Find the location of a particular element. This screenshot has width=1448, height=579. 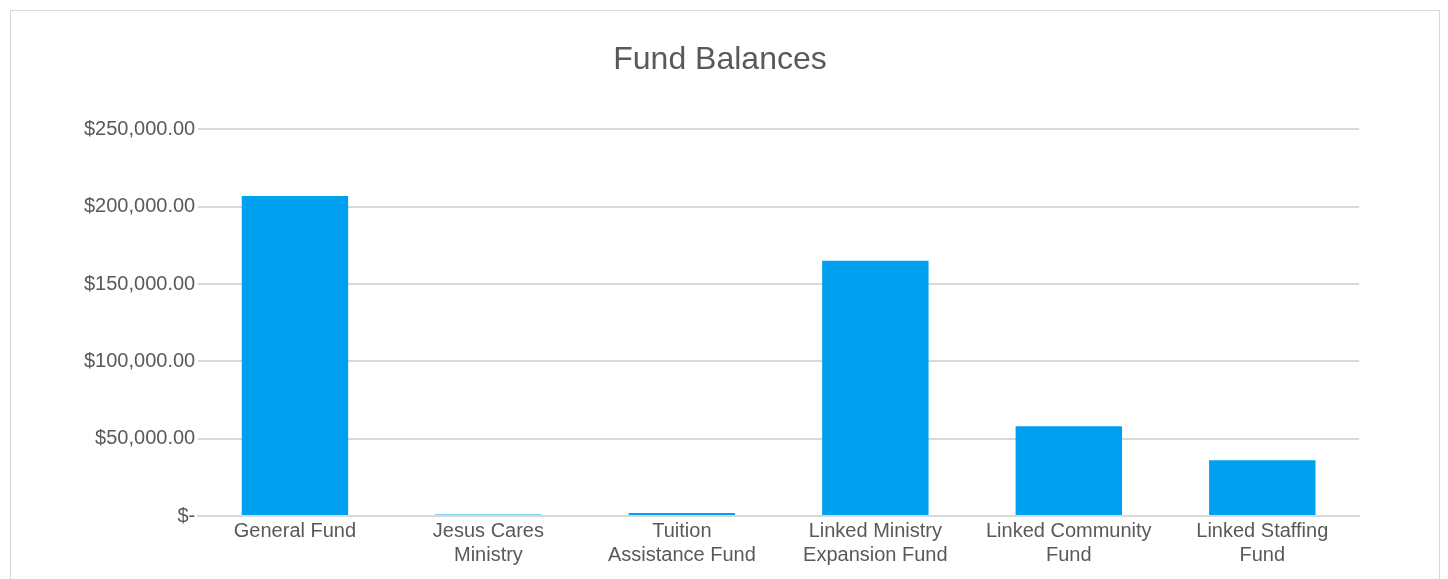

y-tick-label: $- is located at coordinates (186, 514).